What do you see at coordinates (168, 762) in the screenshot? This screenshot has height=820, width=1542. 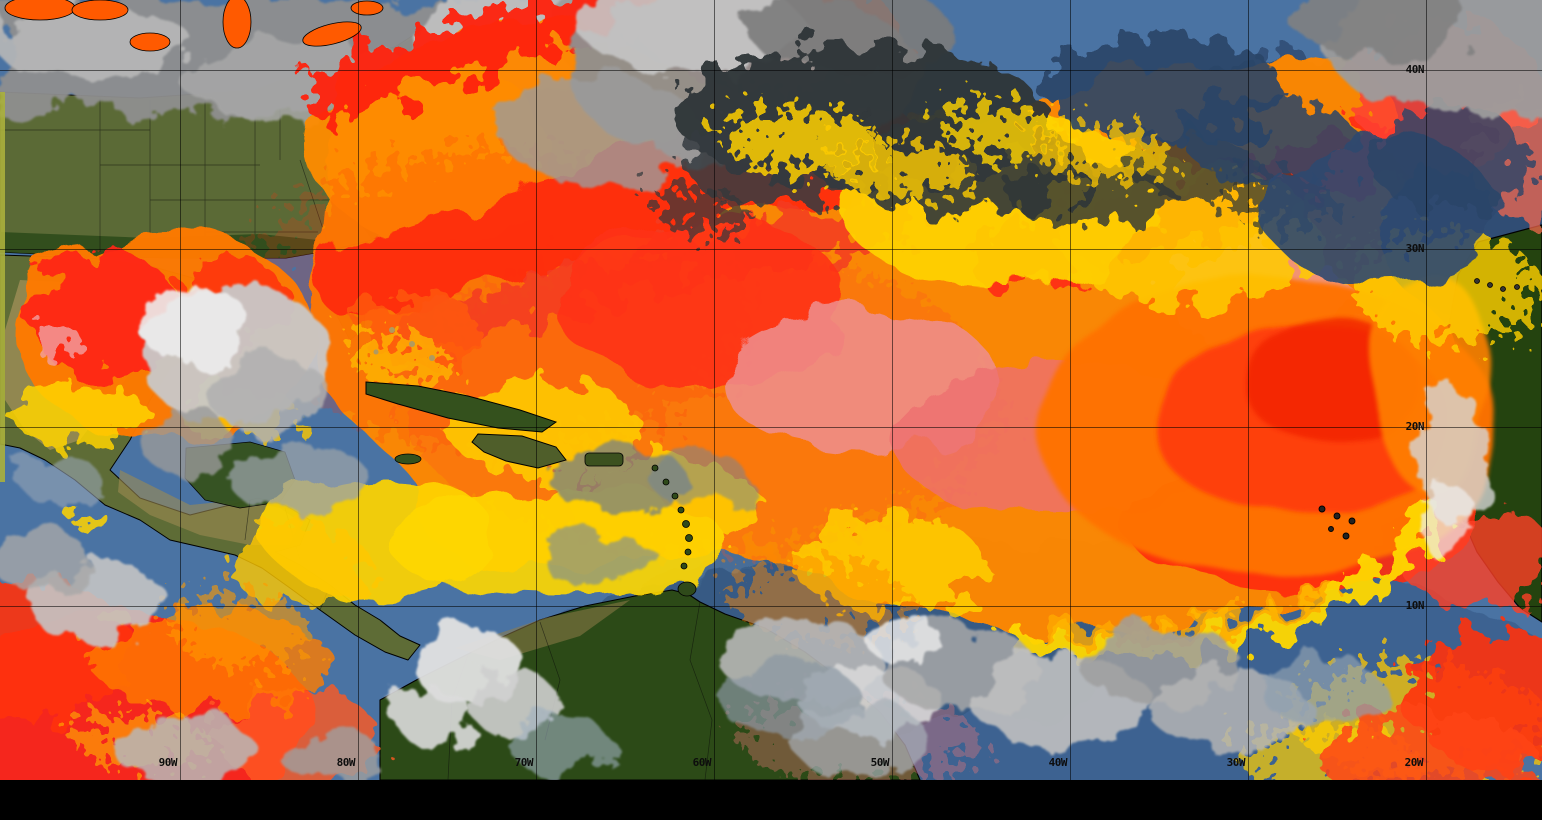 I see `lon-label-90w: 90W` at bounding box center [168, 762].